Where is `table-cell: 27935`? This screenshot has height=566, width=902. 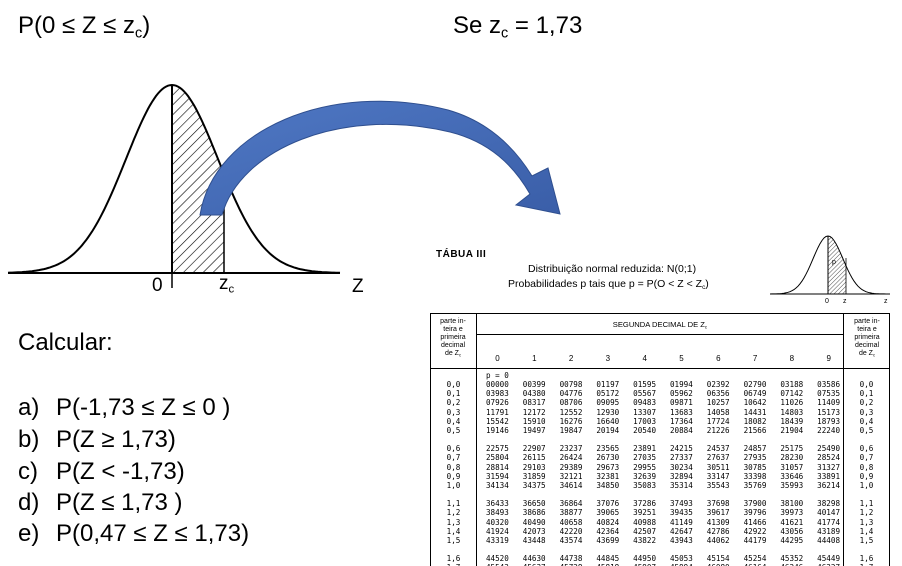 table-cell: 27935 is located at coordinates (755, 458).